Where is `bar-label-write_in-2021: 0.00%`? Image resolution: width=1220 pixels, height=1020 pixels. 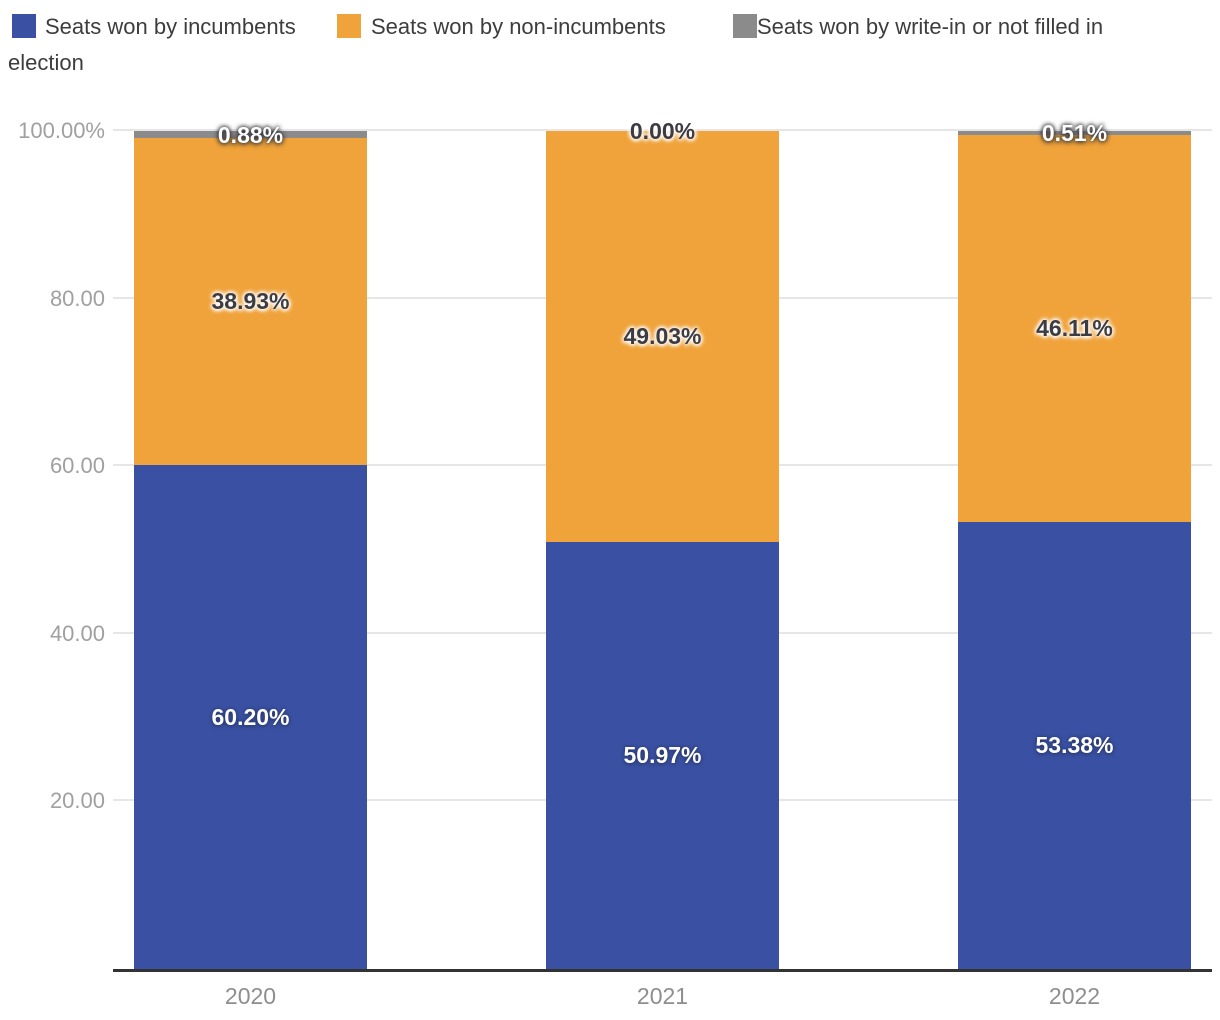 bar-label-write_in-2021: 0.00% is located at coordinates (662, 131).